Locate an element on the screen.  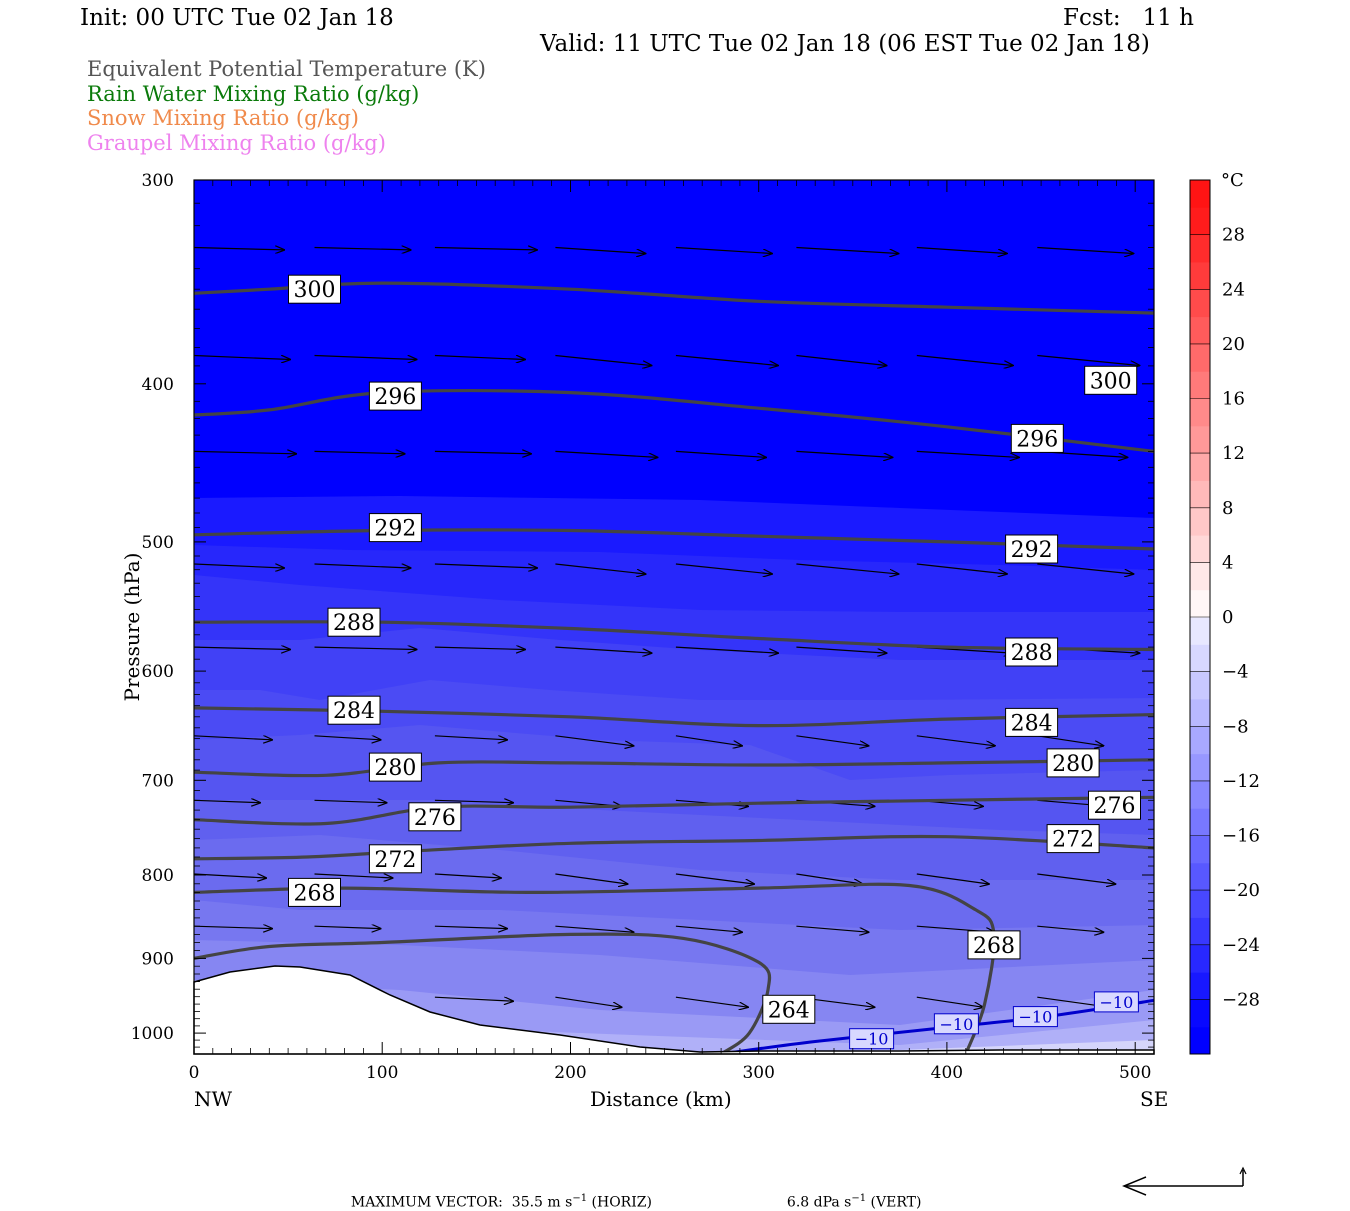
y-tick-label: 500 is located at coordinates (158, 543).